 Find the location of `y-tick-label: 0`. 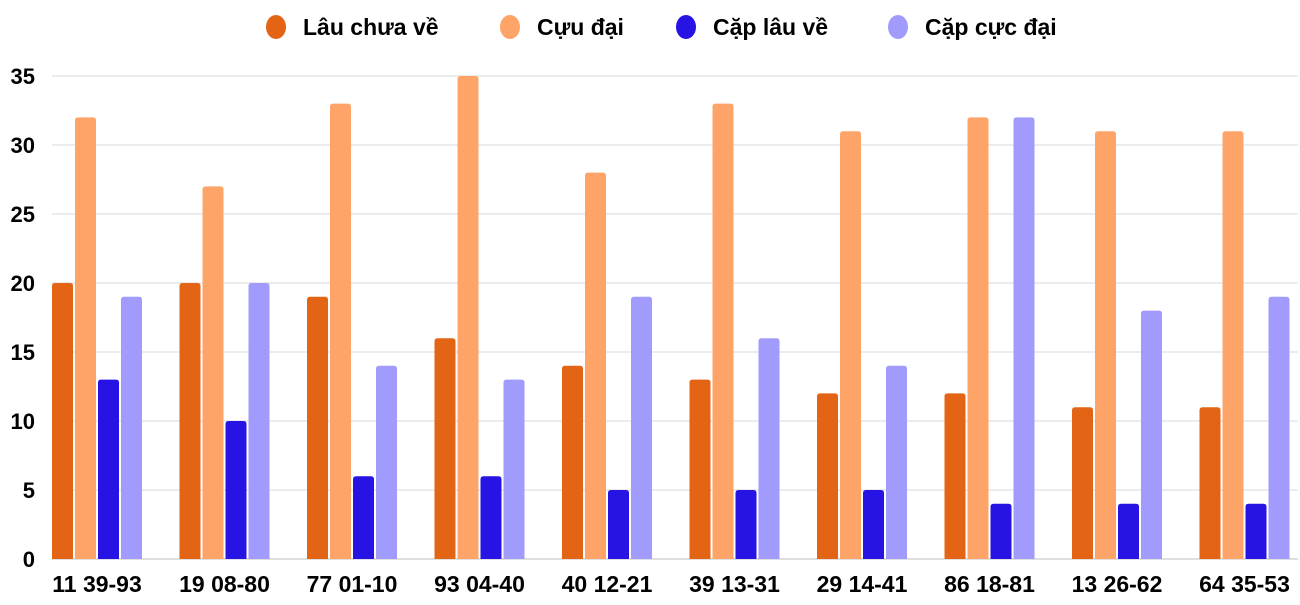

y-tick-label: 0 is located at coordinates (29, 559).